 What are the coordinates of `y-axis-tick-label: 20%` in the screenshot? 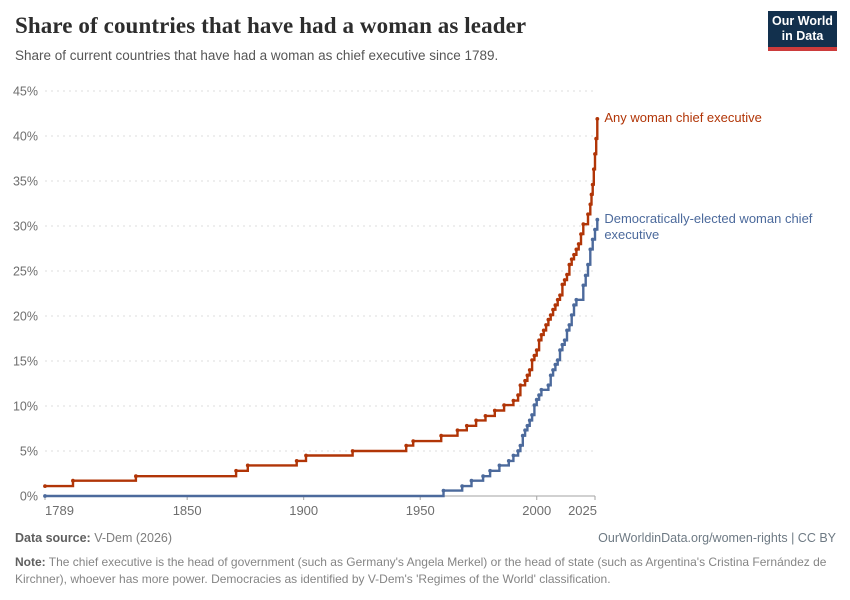 It's located at (25, 317).